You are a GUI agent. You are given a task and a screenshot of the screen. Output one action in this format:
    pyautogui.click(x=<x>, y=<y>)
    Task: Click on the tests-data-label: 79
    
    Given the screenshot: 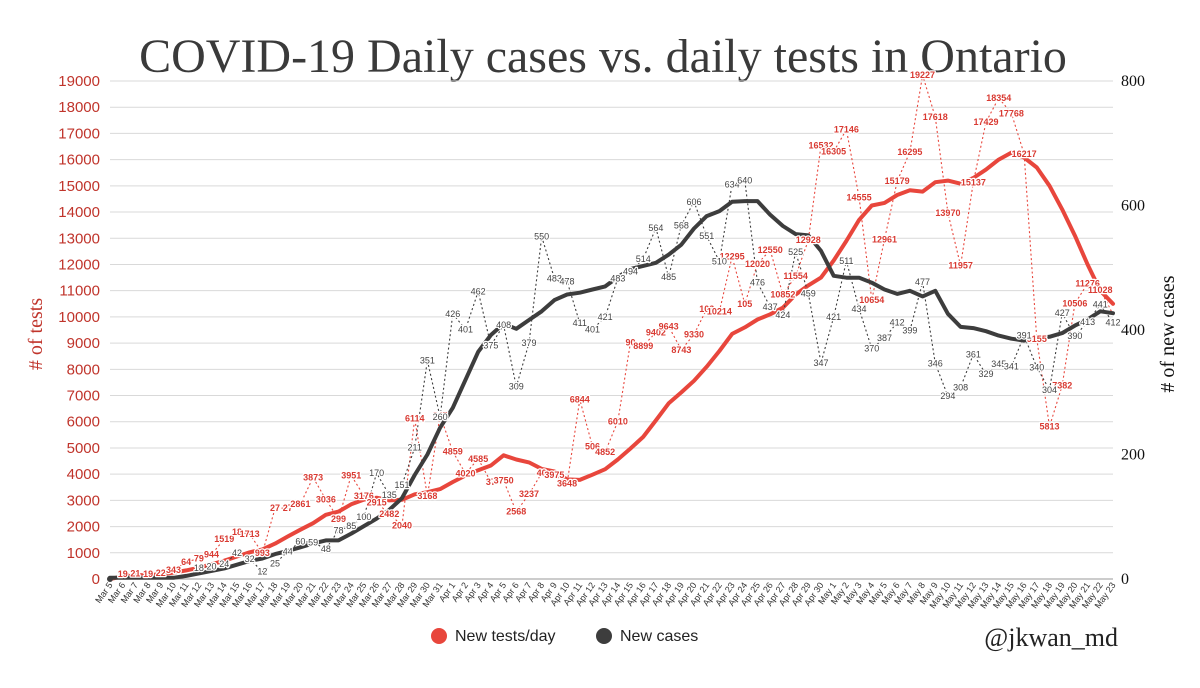 What is the action you would take?
    pyautogui.click(x=199, y=558)
    